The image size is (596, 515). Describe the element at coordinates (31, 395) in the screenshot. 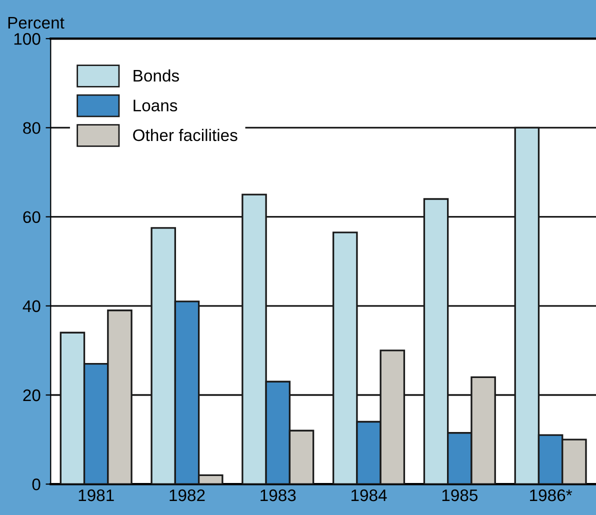

I see `y-tick-label: 20` at that location.